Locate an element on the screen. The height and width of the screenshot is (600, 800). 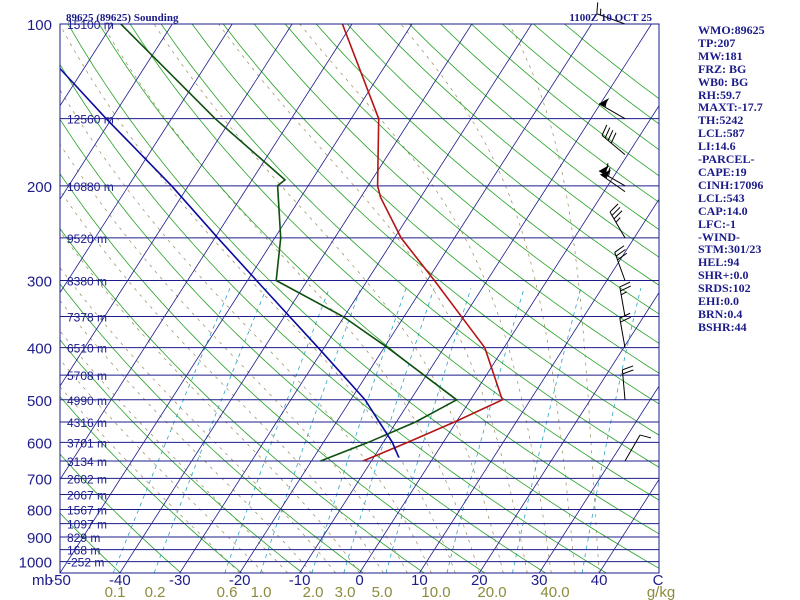
mixing-ratio-tick-label: 1.0 is located at coordinates (261, 592).